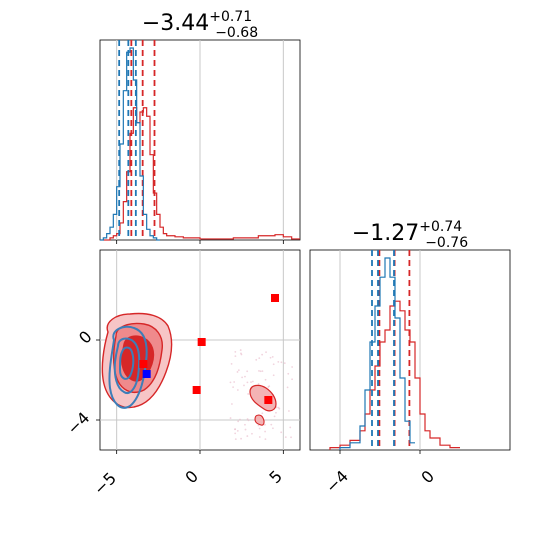  What do you see at coordinates (85, 337) in the screenshot?
I see `y-tick-label: 0` at bounding box center [85, 337].